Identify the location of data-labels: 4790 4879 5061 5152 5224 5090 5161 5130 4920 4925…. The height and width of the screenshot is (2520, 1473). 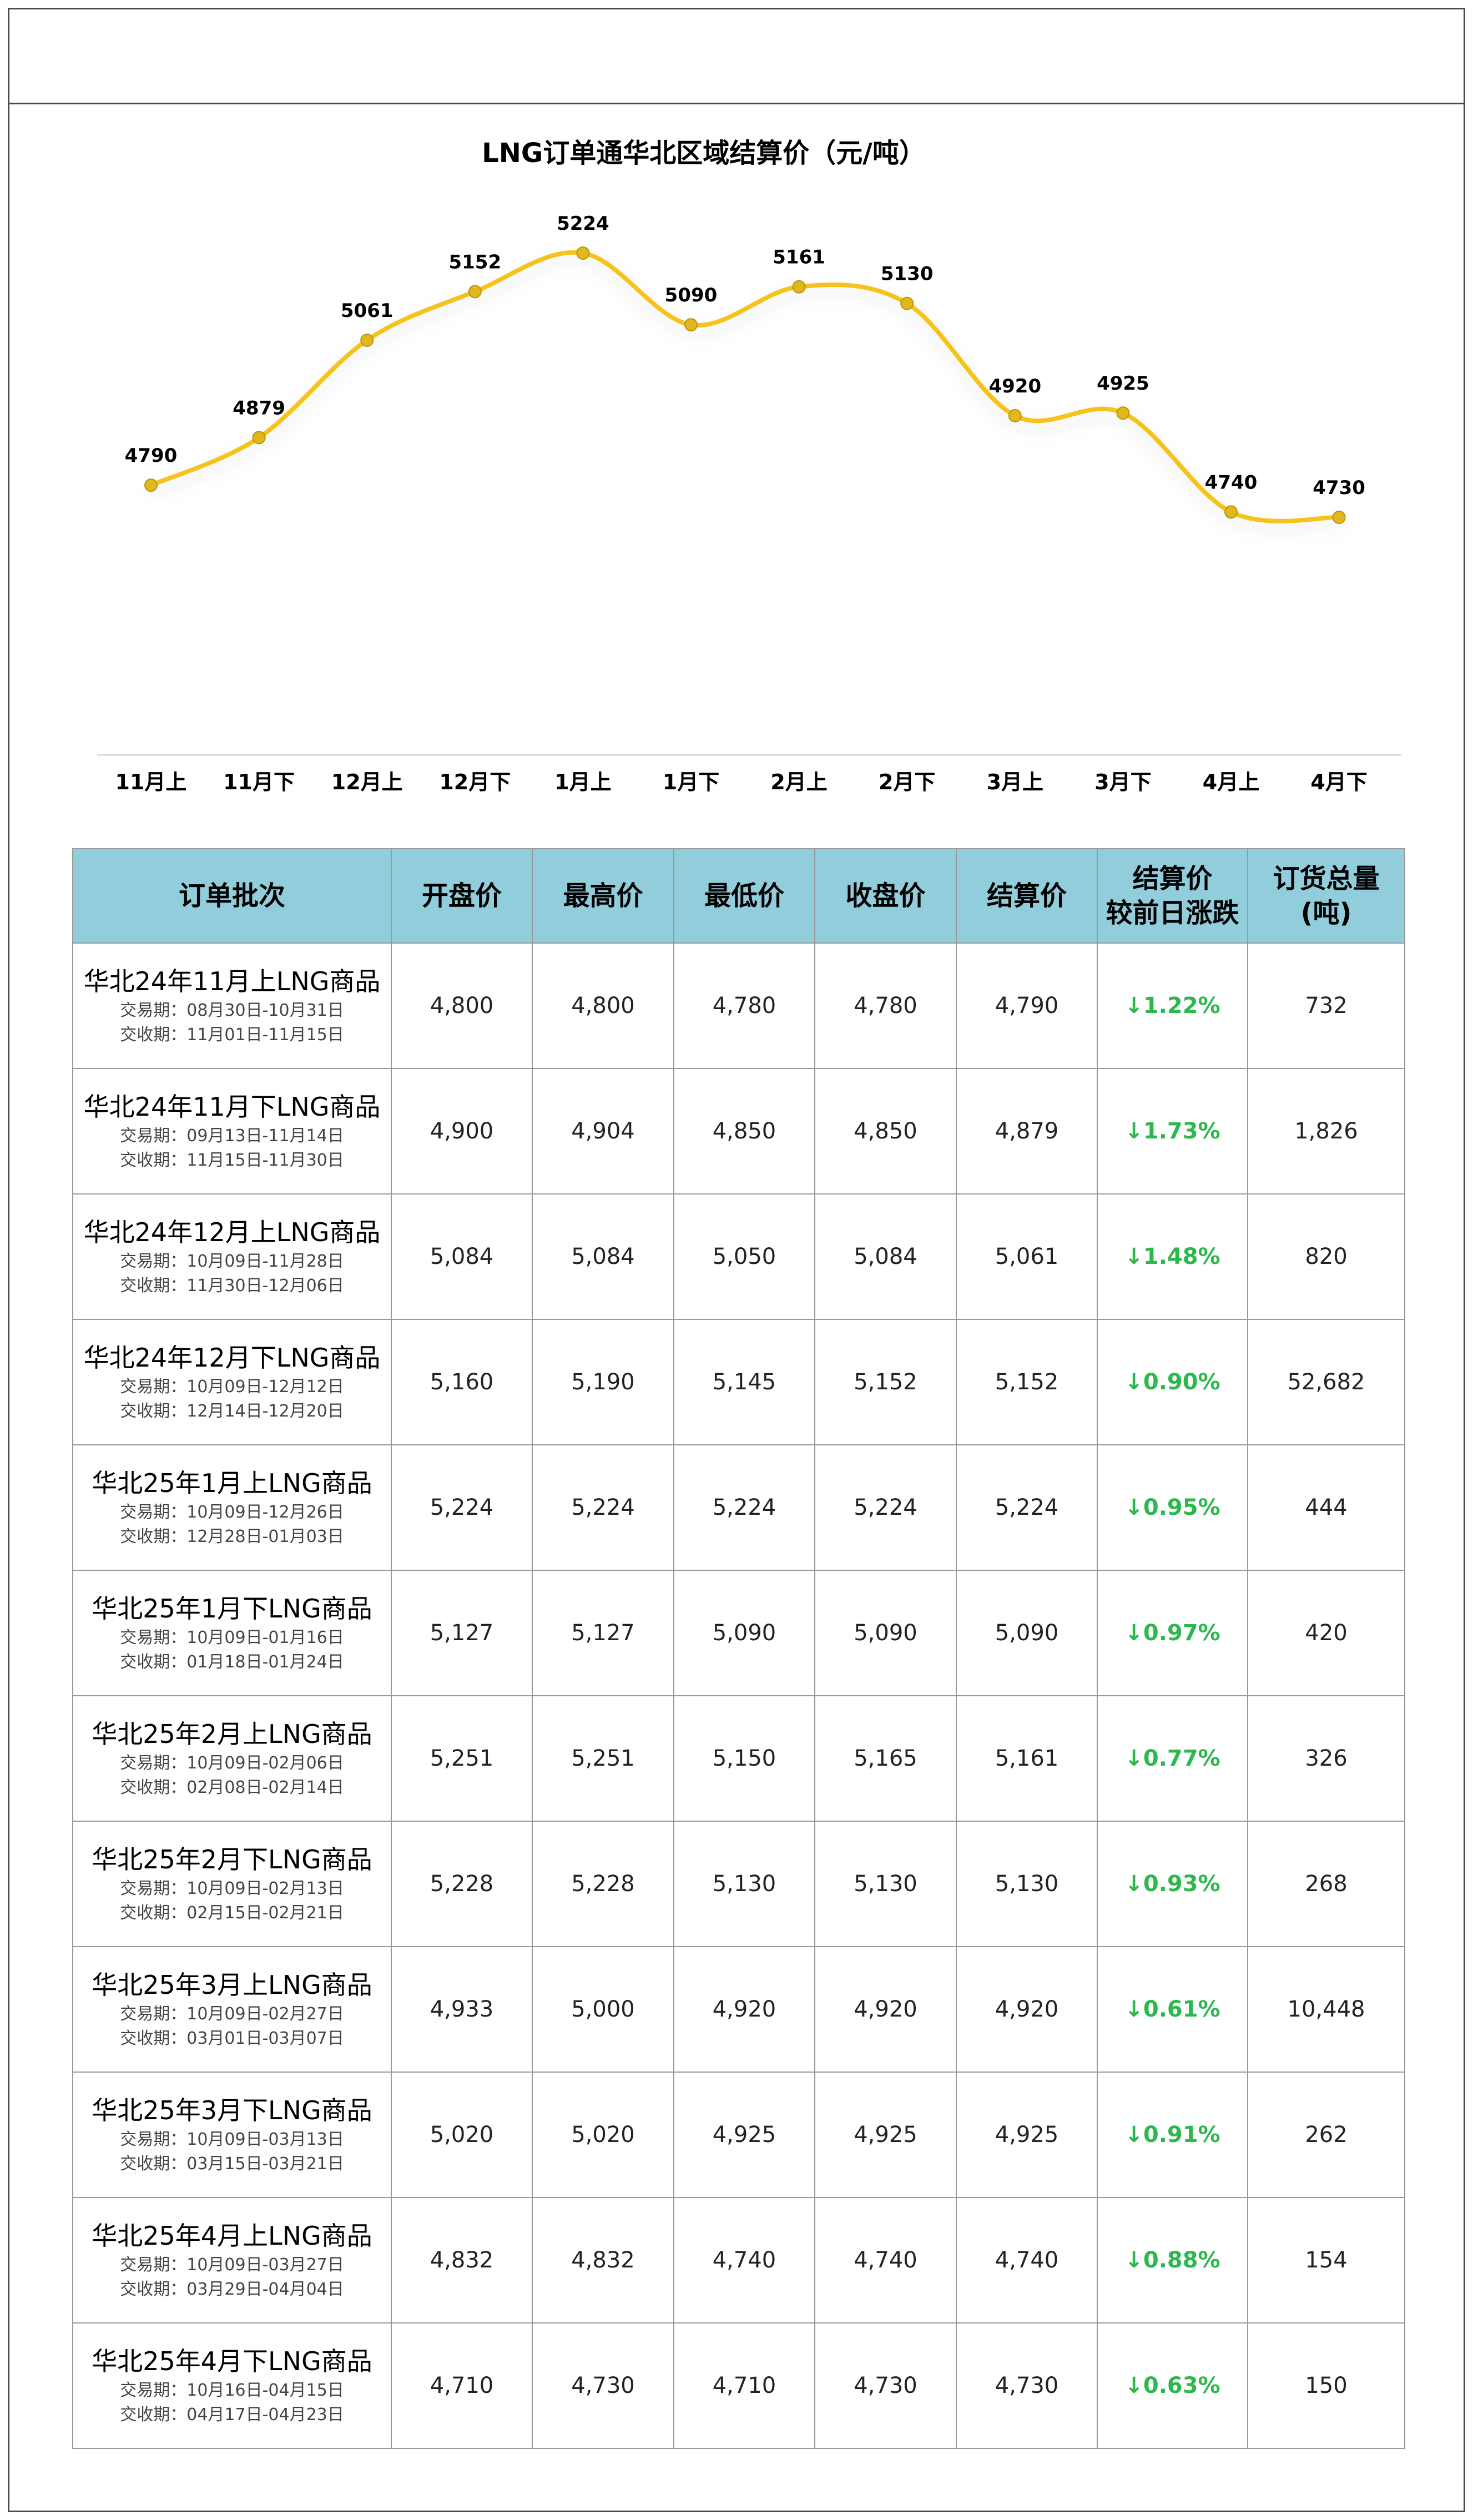
(745, 356).